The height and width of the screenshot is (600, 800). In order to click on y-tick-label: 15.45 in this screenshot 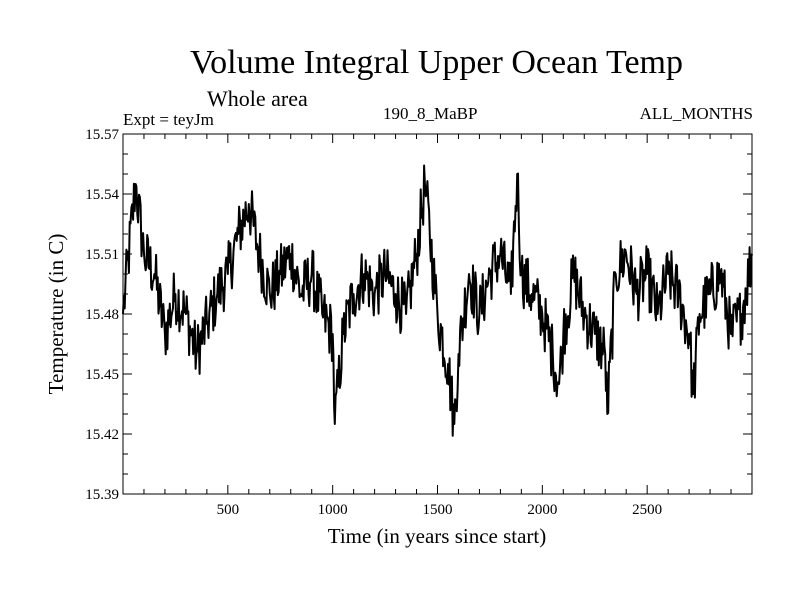, I will do `click(102, 375)`.